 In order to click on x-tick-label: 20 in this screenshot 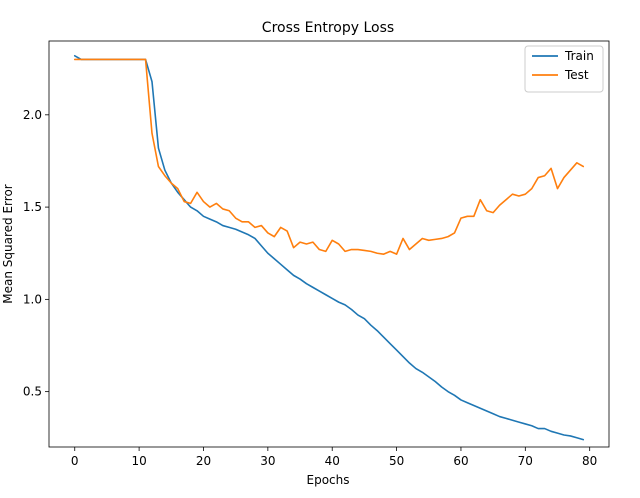, I will do `click(203, 461)`.